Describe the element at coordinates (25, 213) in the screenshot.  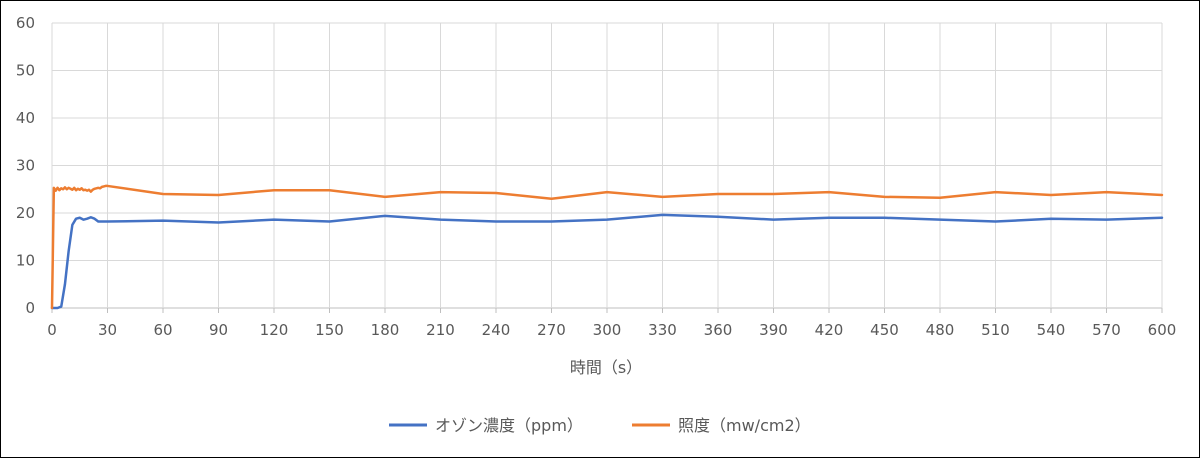
I see `y-tick-label: 20` at that location.